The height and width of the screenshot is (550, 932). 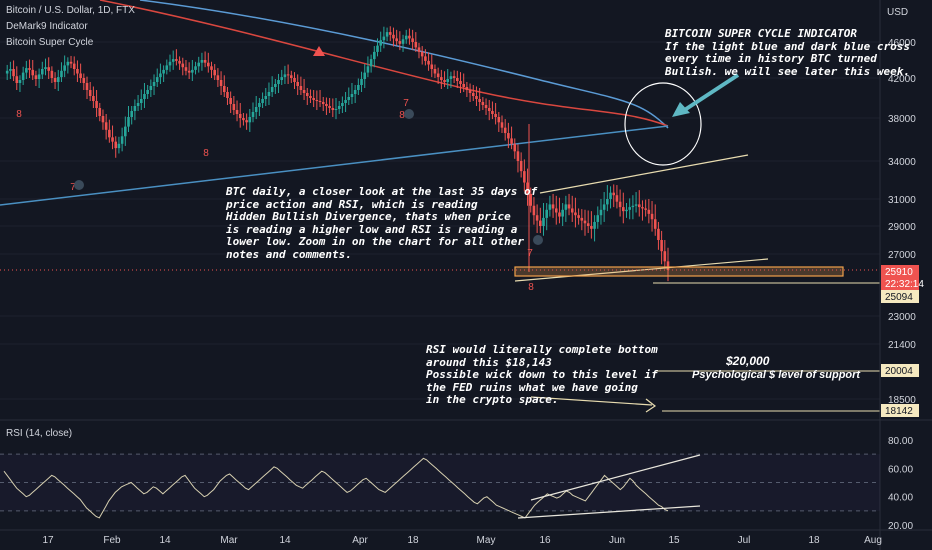 I want to click on time-tick-label: Feb, so click(x=112, y=540).